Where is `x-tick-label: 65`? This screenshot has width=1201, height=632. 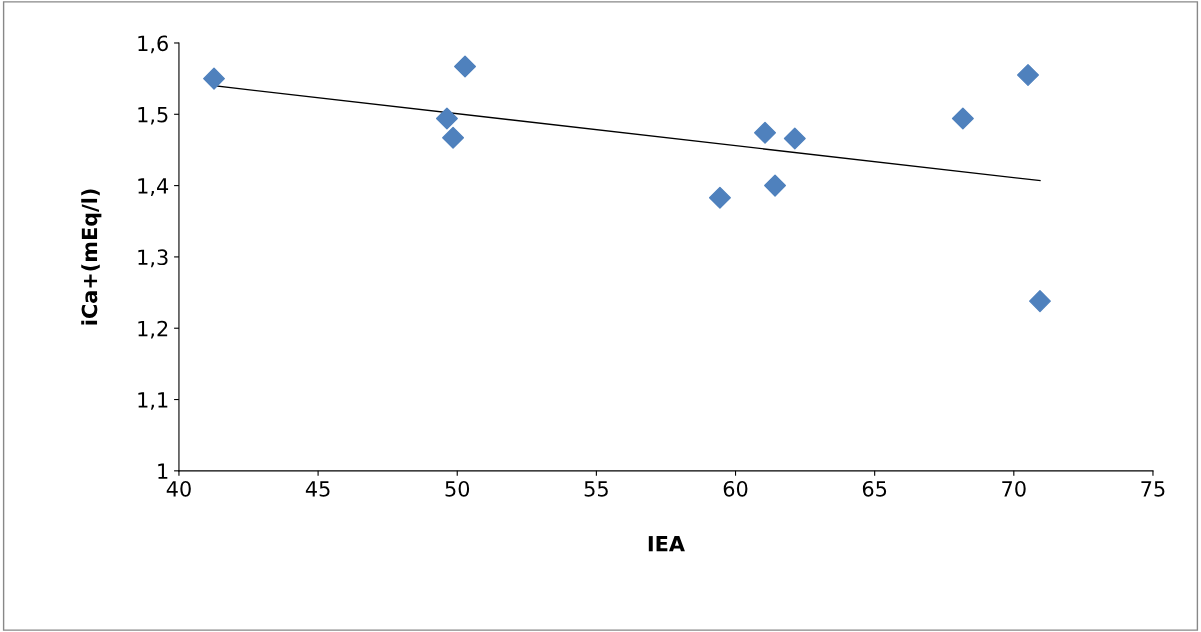 x-tick-label: 65 is located at coordinates (874, 488).